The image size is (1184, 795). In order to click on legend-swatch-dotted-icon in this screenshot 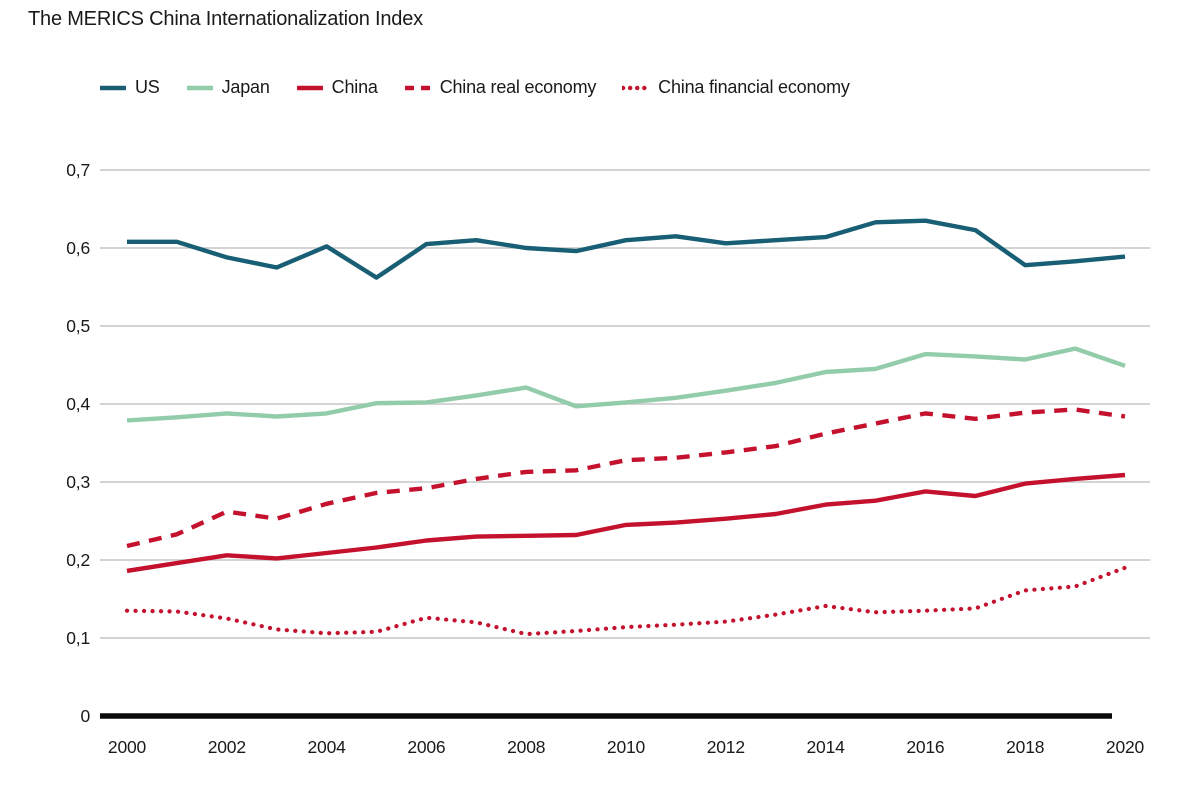, I will do `click(636, 87)`.